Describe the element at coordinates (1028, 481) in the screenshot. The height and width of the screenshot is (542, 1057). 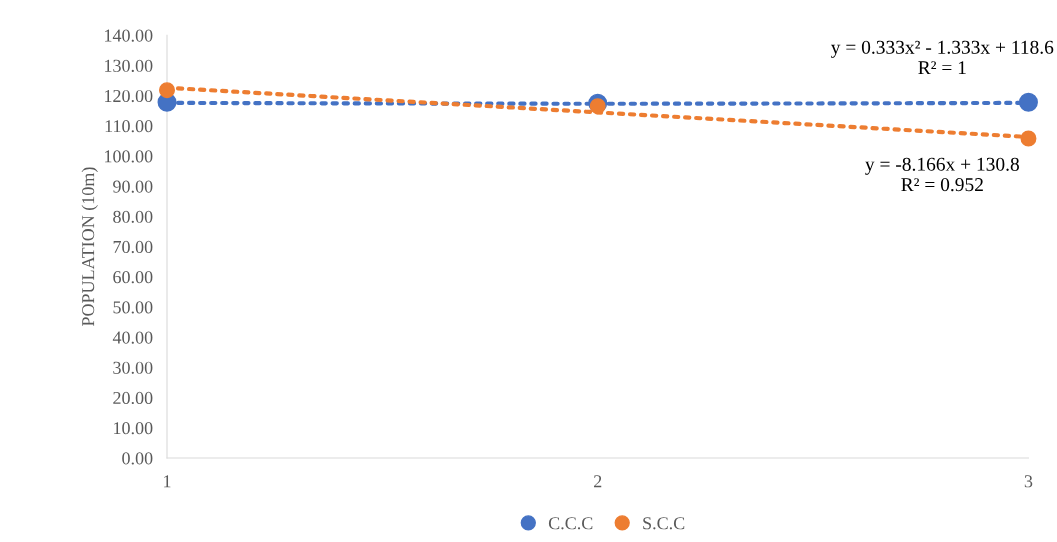
I see `x-tick-label: 3` at that location.